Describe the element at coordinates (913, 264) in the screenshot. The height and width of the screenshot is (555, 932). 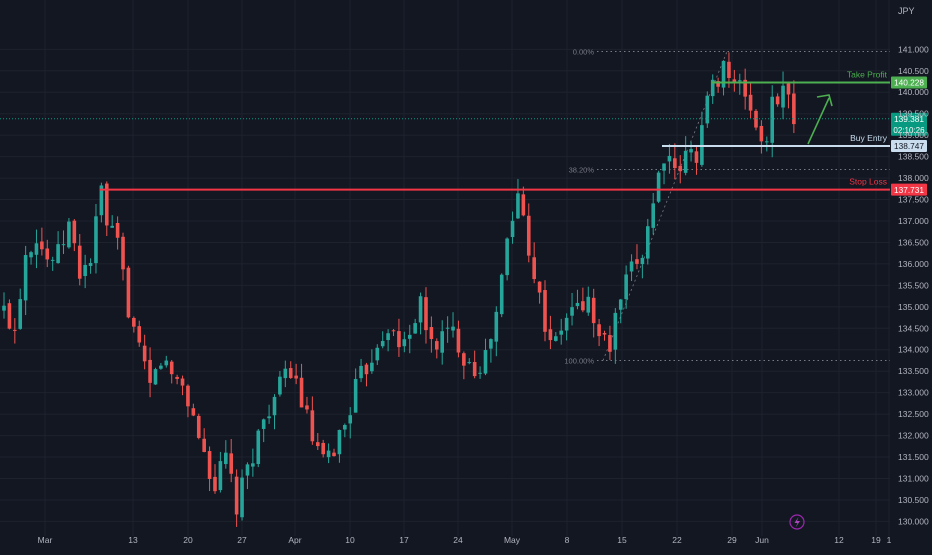
I see `y-tick-label: 136.000` at that location.